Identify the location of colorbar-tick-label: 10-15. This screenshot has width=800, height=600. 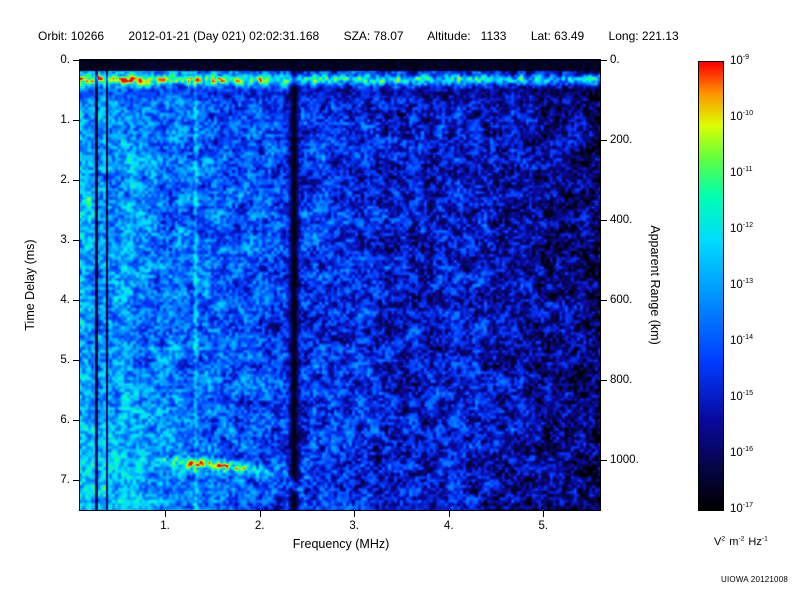
(742, 396).